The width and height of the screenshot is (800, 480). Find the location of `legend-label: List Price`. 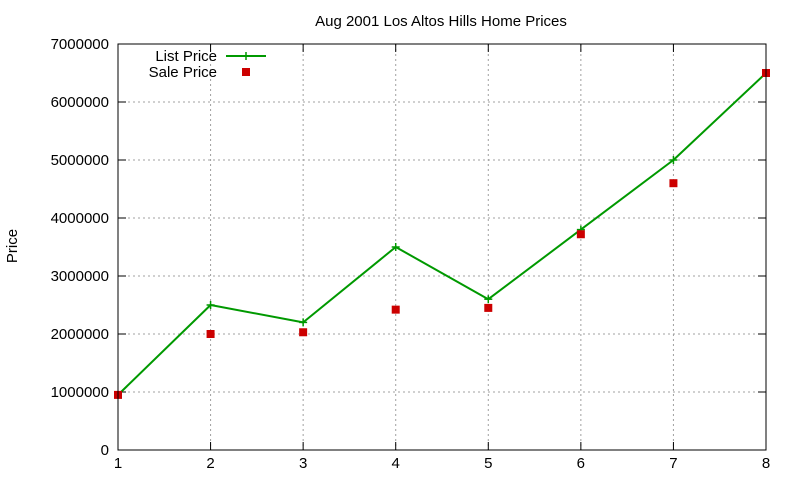

legend-label: List Price is located at coordinates (186, 56).